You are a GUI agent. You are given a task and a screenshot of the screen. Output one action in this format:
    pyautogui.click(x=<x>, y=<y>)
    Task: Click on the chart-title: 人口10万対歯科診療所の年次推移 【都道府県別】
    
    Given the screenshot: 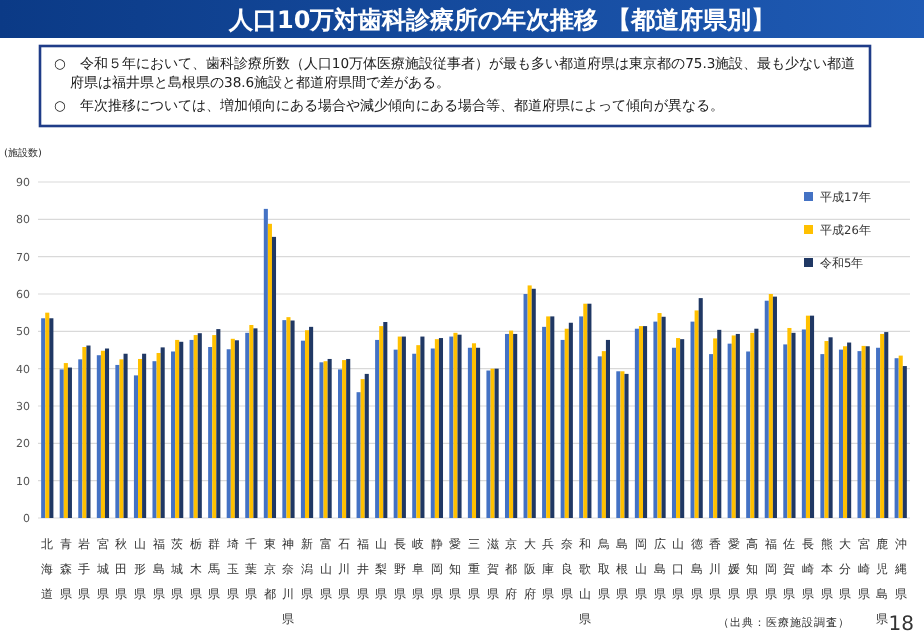 What is the action you would take?
    pyautogui.click(x=501, y=20)
    